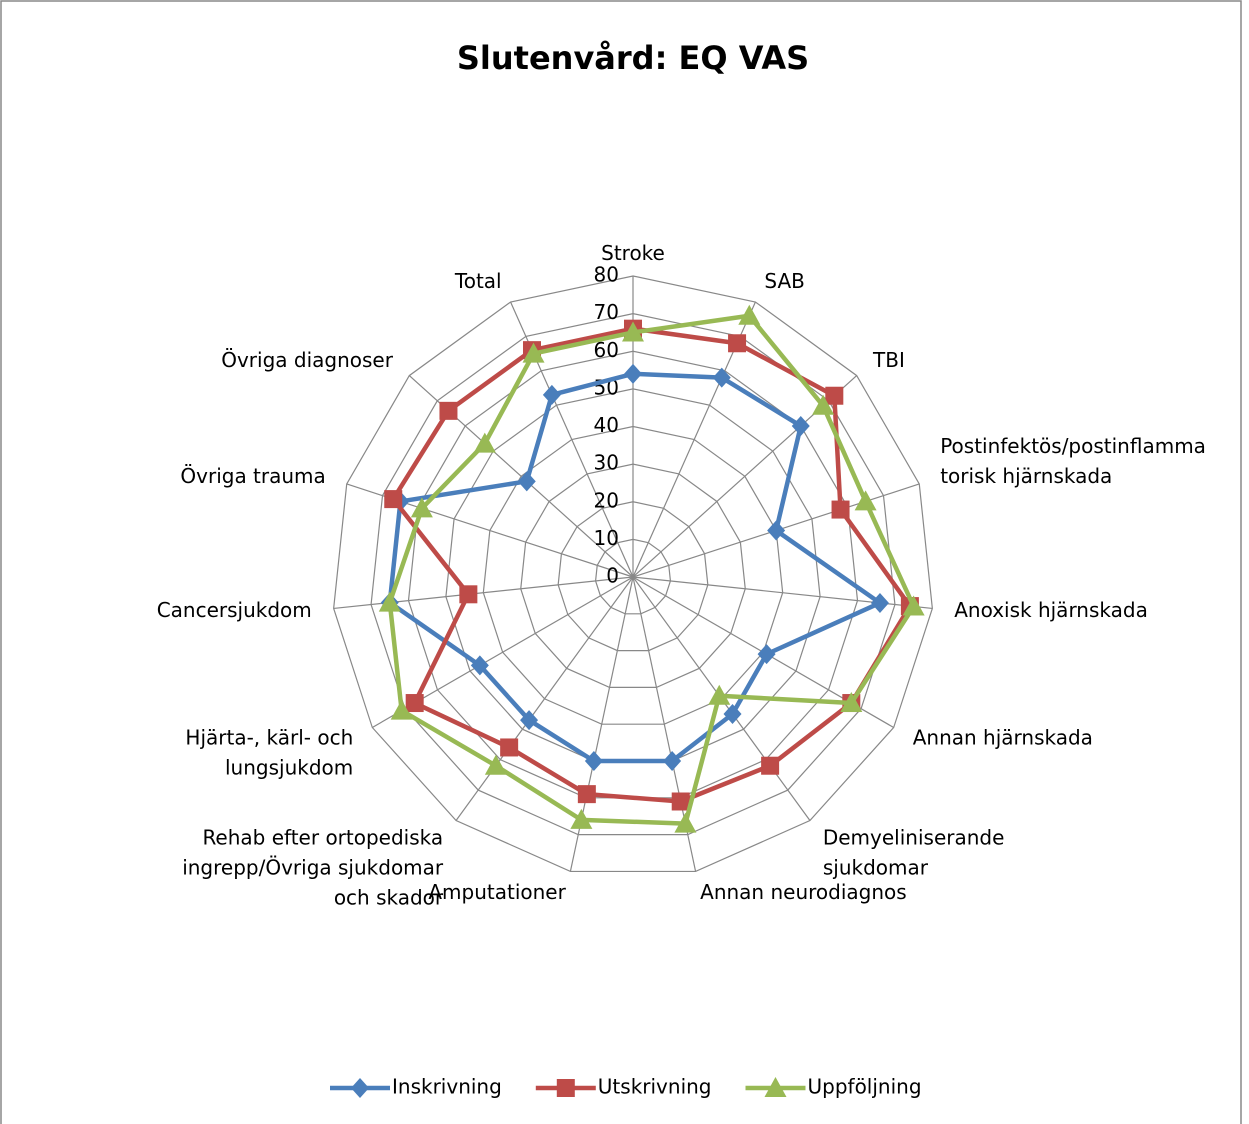  Describe the element at coordinates (544, 698) in the screenshot. I see `spoke` at that location.